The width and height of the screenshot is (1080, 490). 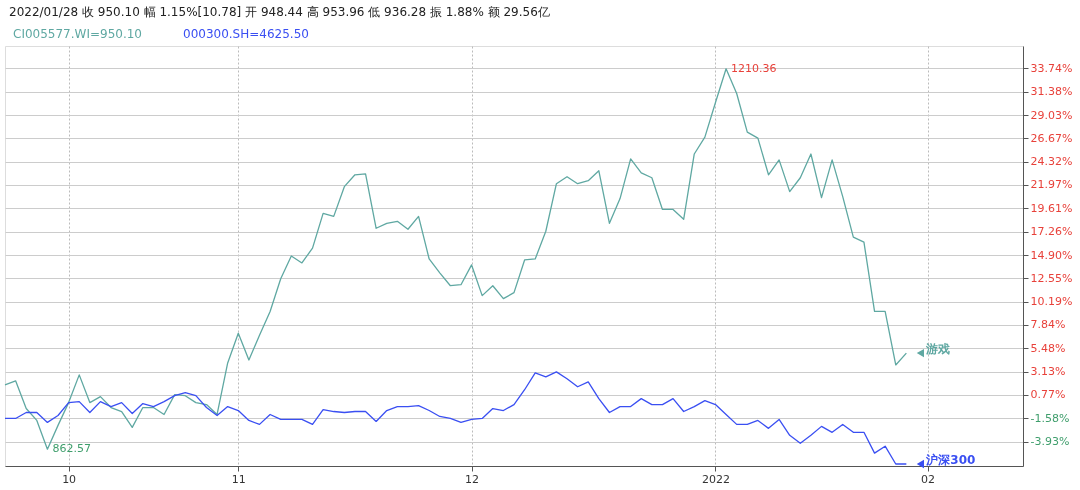 What do you see at coordinates (279, 12) in the screenshot?
I see `chart-title: 2022/01/28 收 950.10 幅 1.15%[10.78] 开 948.44 高 953.96 低 936.28 振 1.88% 额 29.56亿` at bounding box center [279, 12].